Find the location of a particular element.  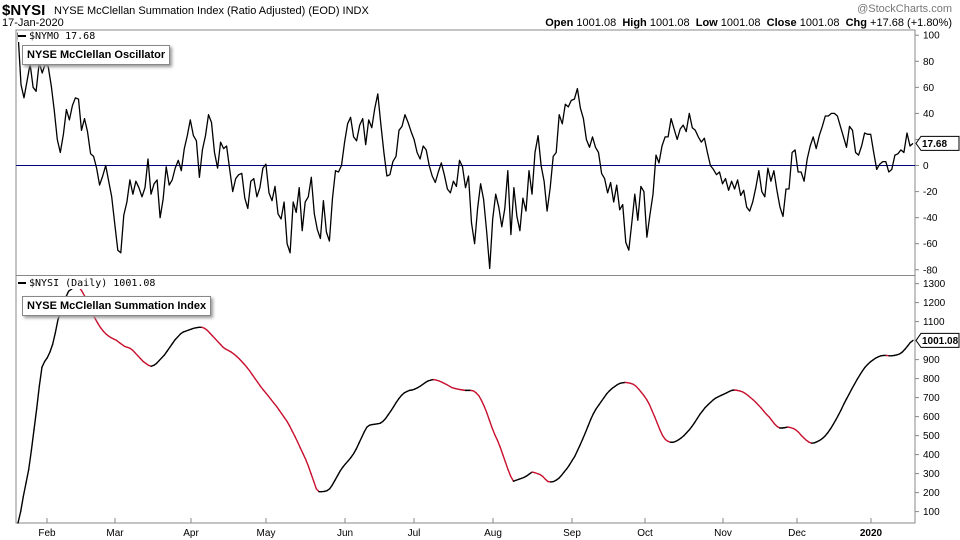

oscillator-y-tick-label: 100 is located at coordinates (931, 36).